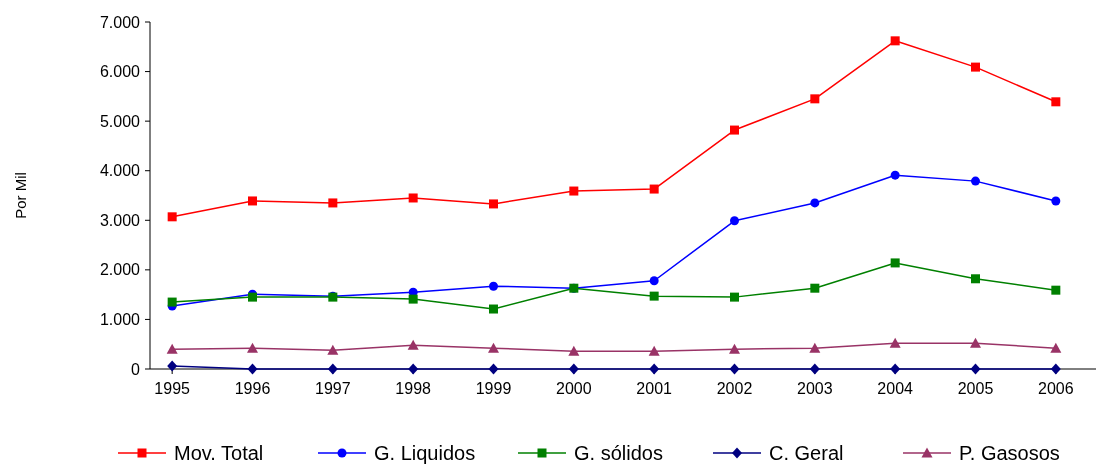 Image resolution: width=1104 pixels, height=464 pixels. I want to click on x-tick-label: 1999, so click(493, 388).